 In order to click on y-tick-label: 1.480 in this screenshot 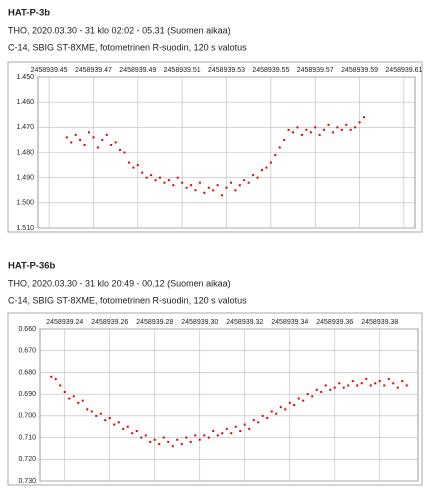, I will do `click(25, 152)`.